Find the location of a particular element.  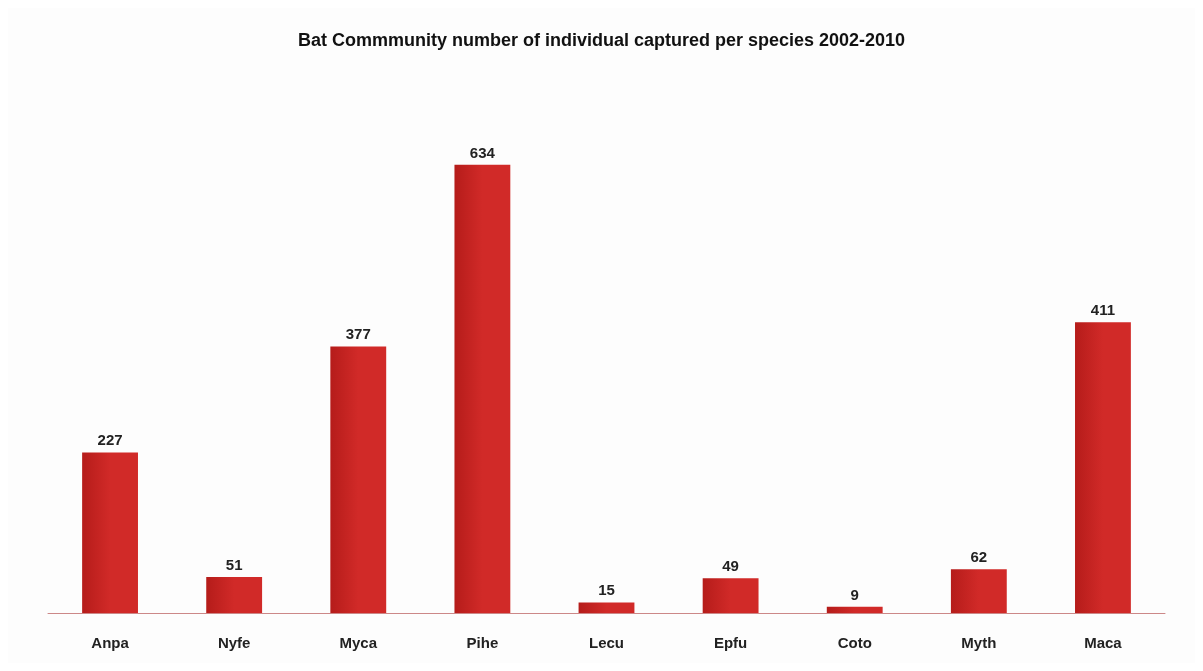

data-label: 15 is located at coordinates (606, 590).